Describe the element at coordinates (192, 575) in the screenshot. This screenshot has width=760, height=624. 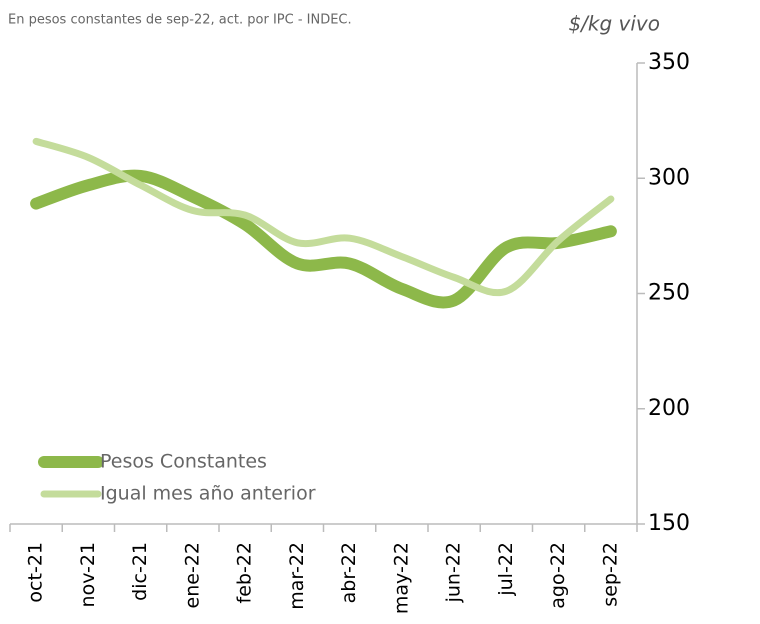
I see `x-tick-label: ene-22` at that location.